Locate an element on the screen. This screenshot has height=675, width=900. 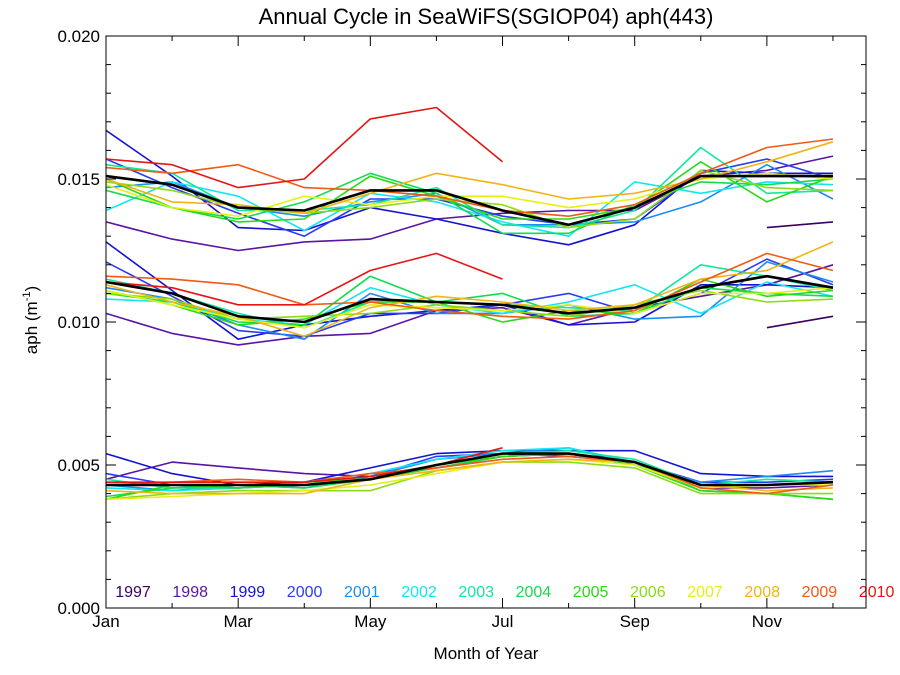
legend-label-1998: 1998 is located at coordinates (190, 592).